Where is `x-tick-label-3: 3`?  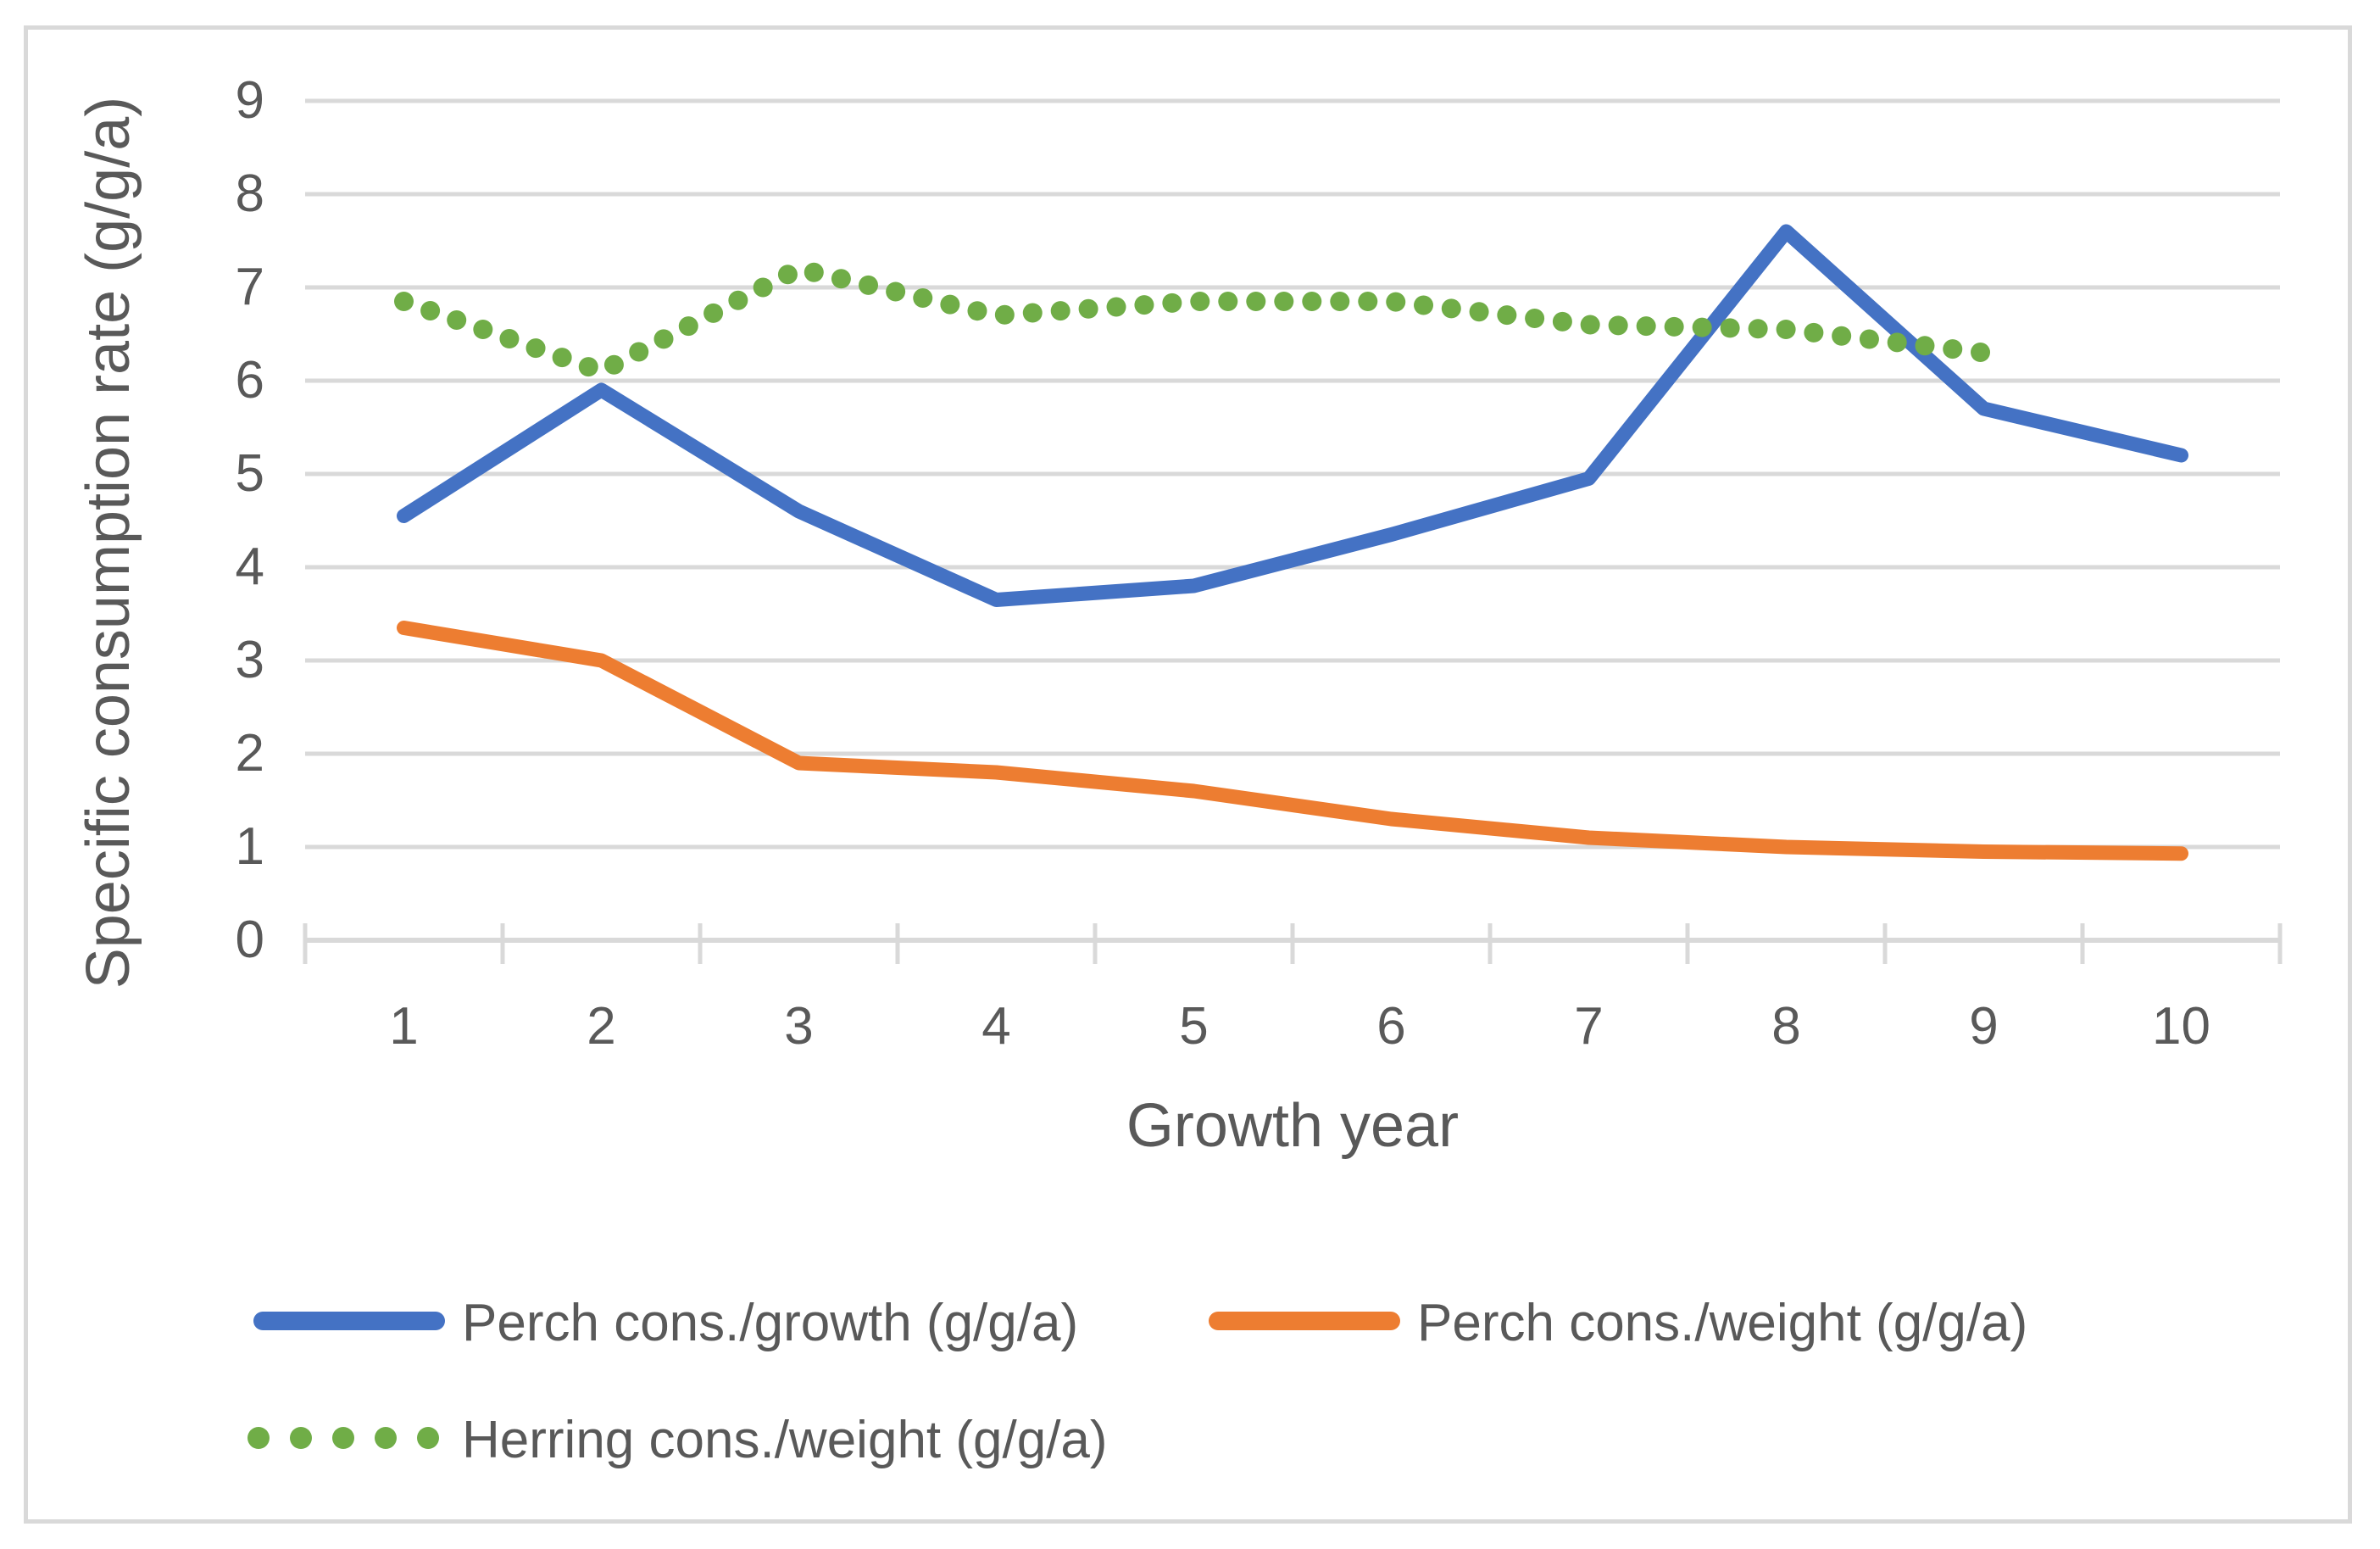 x-tick-label-3: 3 is located at coordinates (799, 1026).